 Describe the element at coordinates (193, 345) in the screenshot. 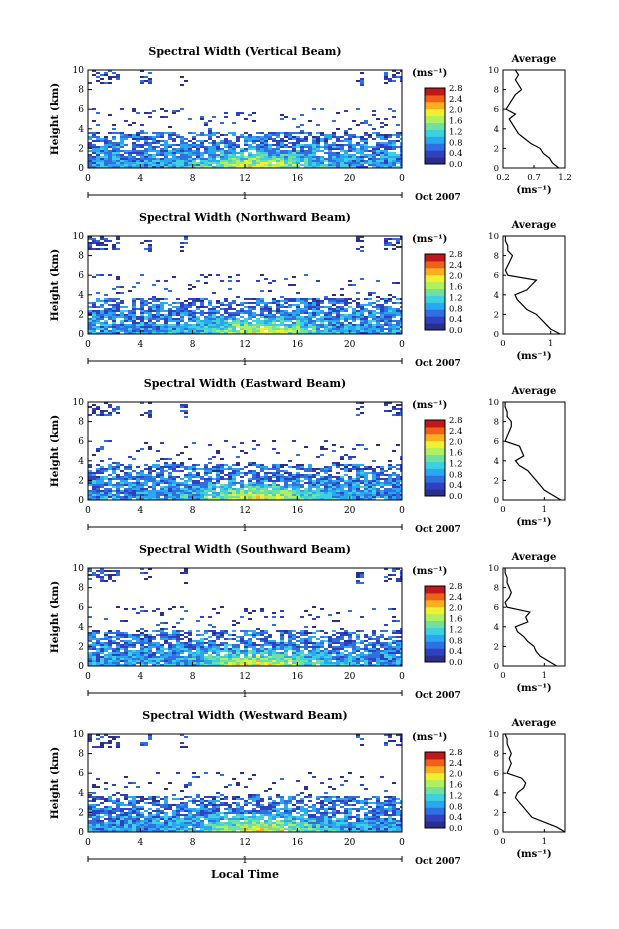

I see `x-tick-label: 8` at that location.